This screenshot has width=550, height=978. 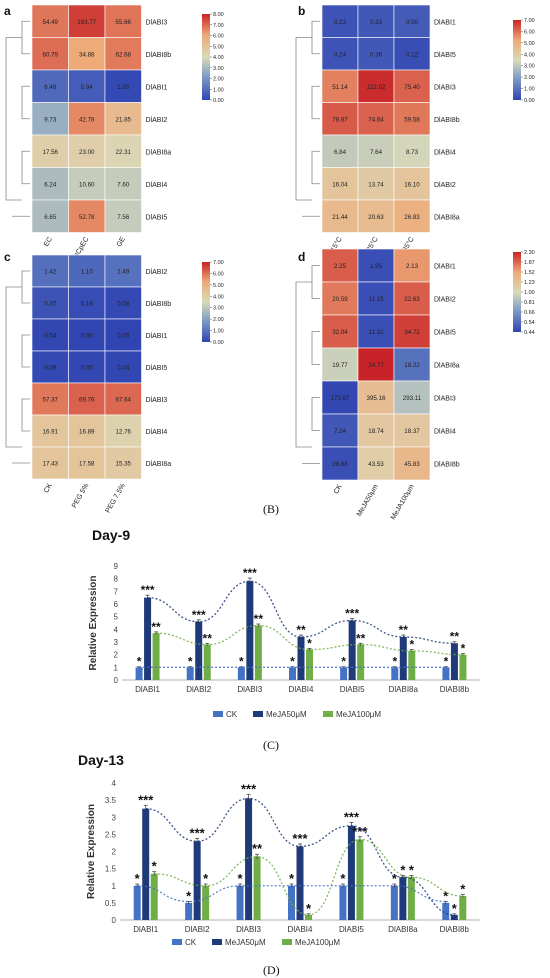 What do you see at coordinates (157, 217) in the screenshot?
I see `heatmap-row-label: DlABI5` at bounding box center [157, 217].